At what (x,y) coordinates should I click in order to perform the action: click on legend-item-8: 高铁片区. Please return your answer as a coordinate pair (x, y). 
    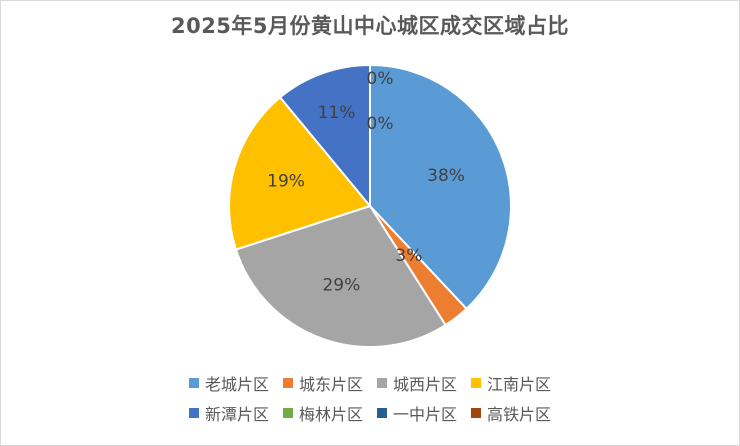
    Looking at the image, I should click on (511, 413).